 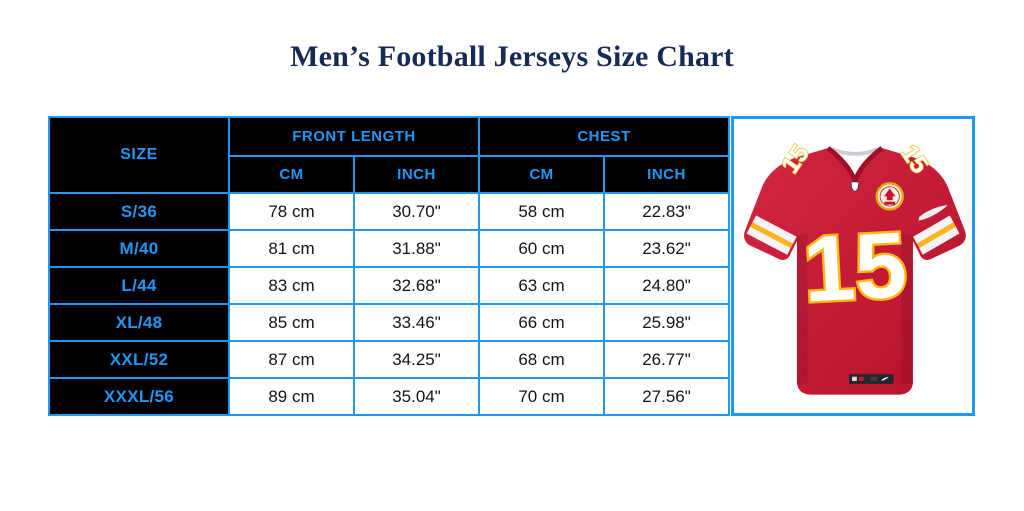 I want to click on front-length-cm-cell: 85 cm, so click(x=291, y=322).